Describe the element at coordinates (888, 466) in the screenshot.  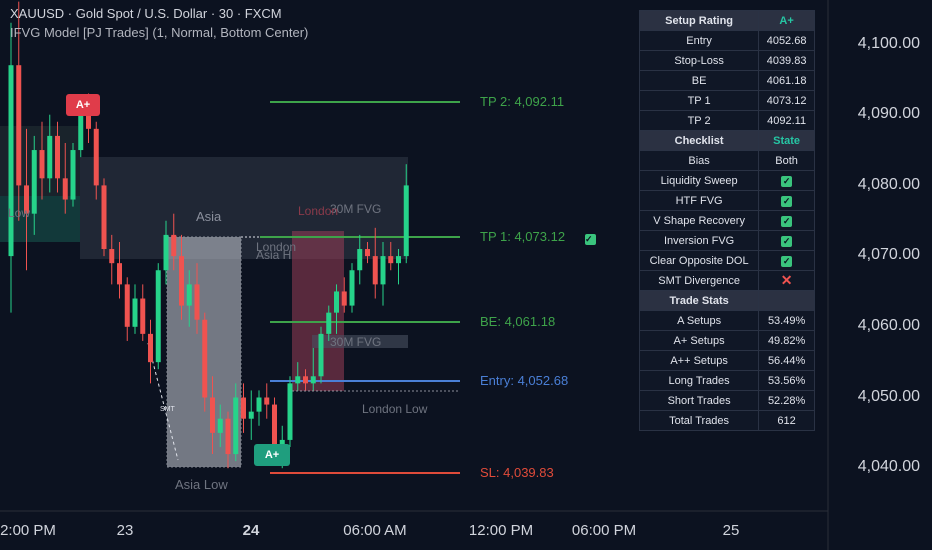
I see `price-tick: 4,040.00` at that location.